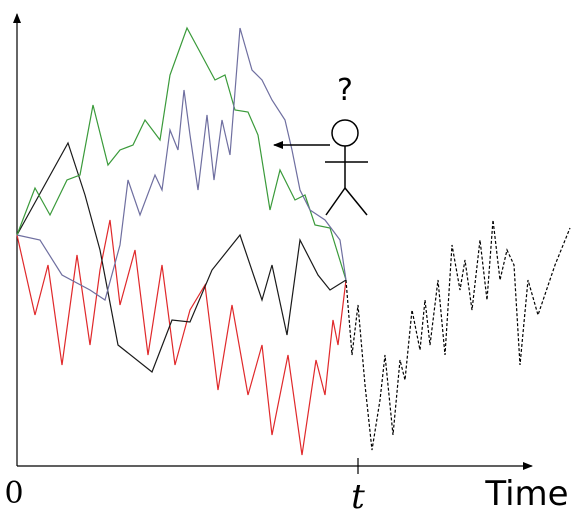 This screenshot has width=575, height=513. Describe the element at coordinates (526, 493) in the screenshot. I see `time-label: Time` at that location.